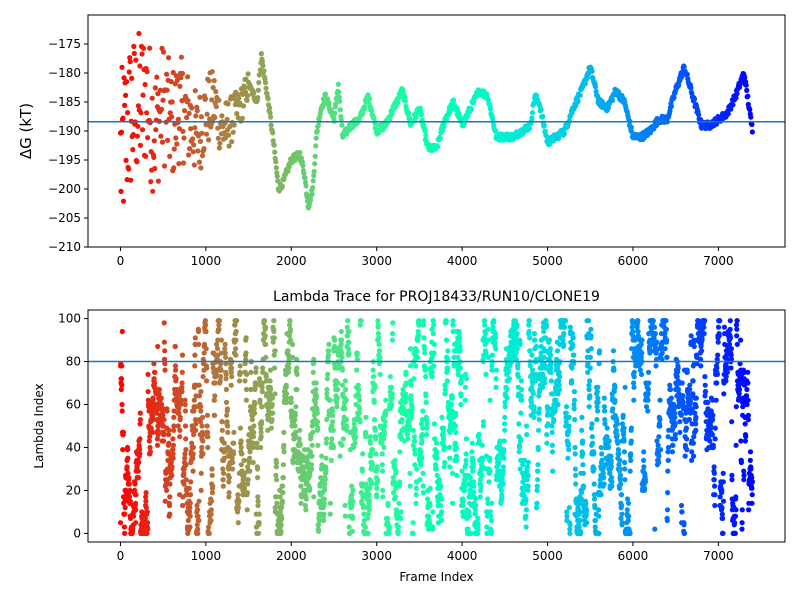 The height and width of the screenshot is (600, 800). I want to click on y-tick-label: −205, so click(64, 218).